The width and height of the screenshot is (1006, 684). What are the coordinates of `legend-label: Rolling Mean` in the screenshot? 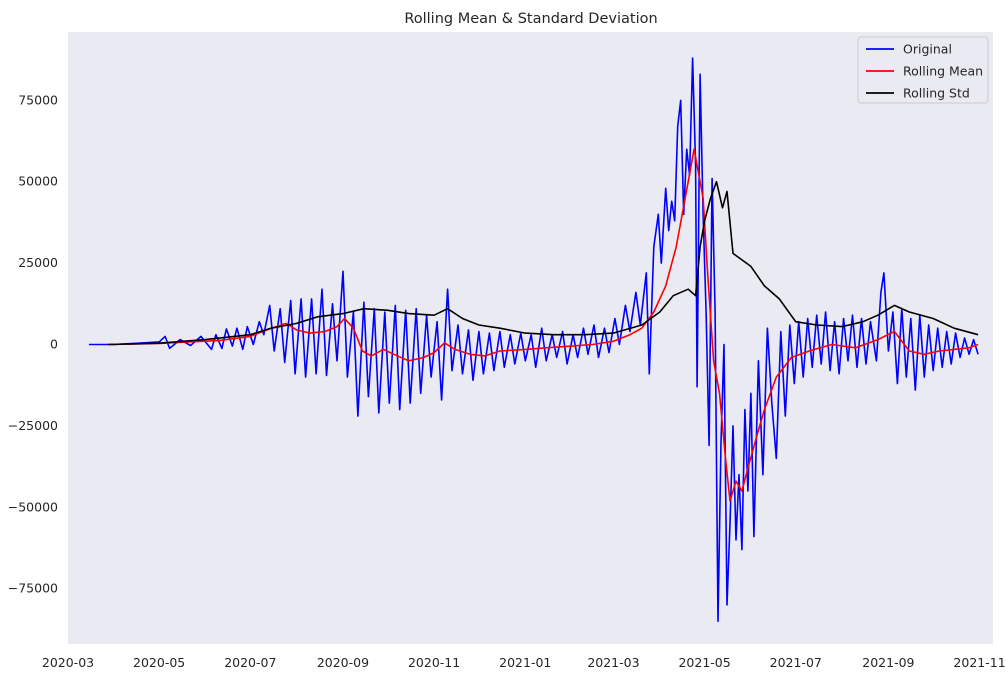 It's located at (943, 71).